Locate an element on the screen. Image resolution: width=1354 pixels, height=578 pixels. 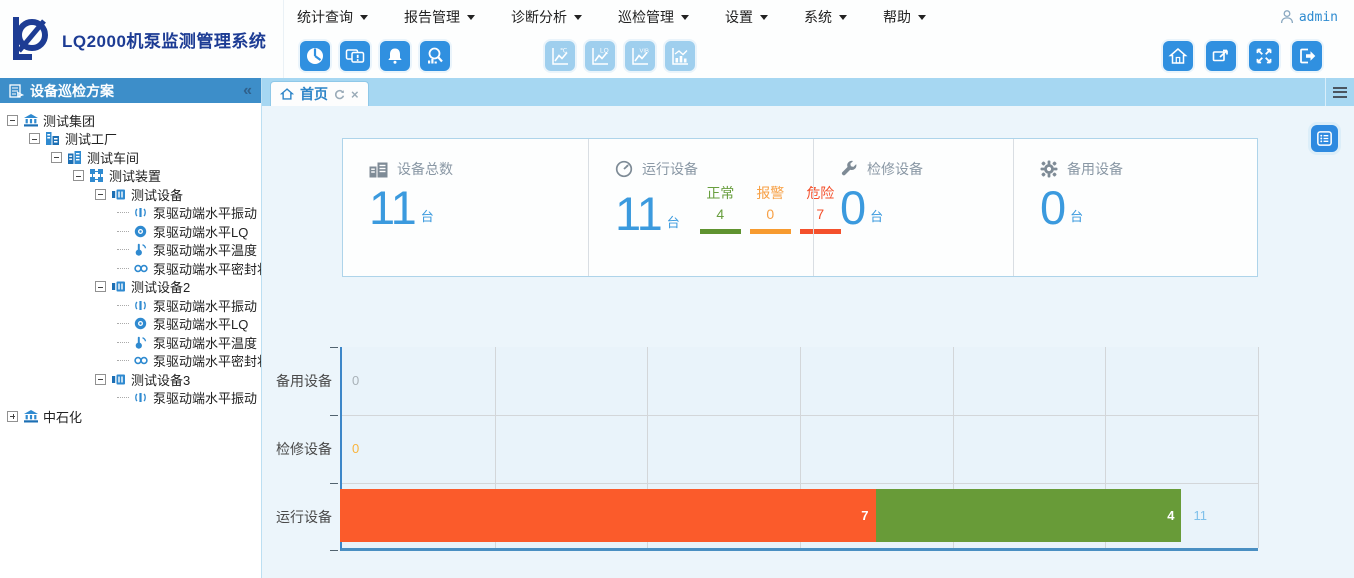
new-window-icon is located at coordinates (1221, 56).